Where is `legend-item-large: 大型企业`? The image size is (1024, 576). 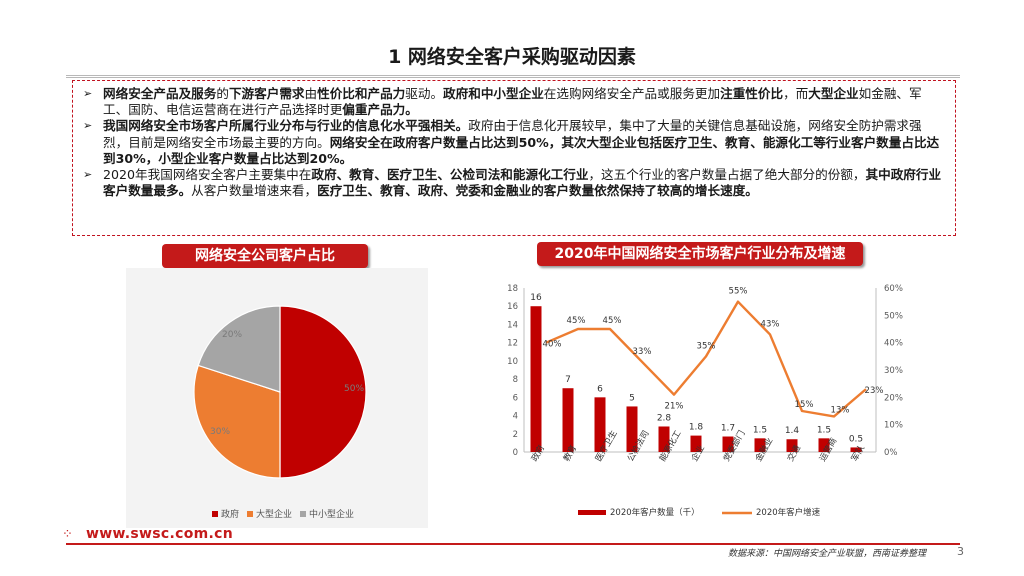
legend-item-large: 大型企业 is located at coordinates (269, 513).